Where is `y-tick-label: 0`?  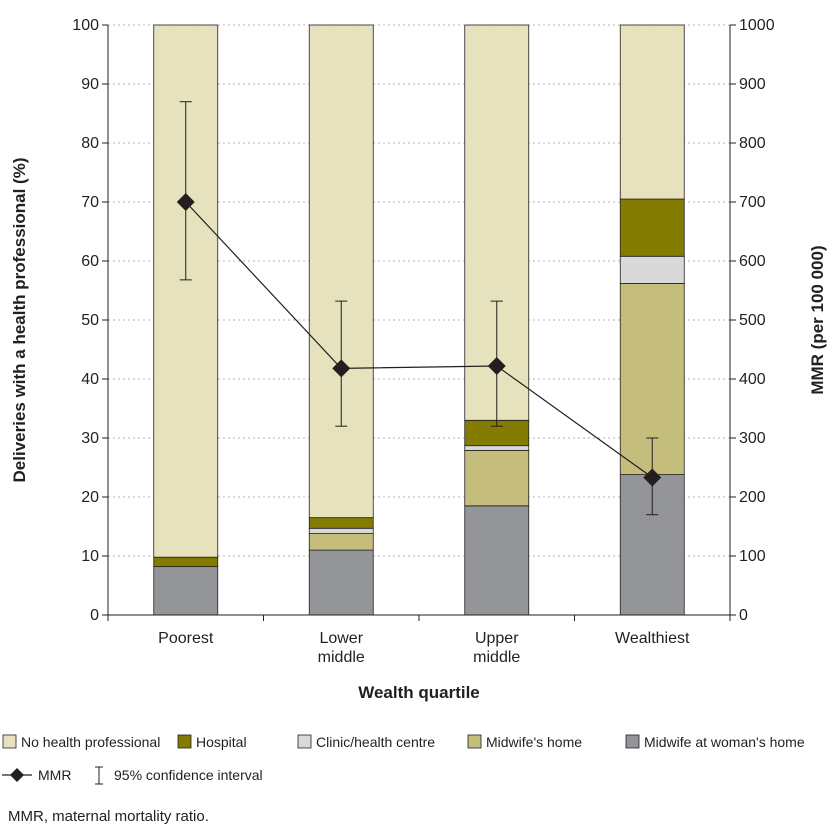
y-tick-label: 0 is located at coordinates (94, 615).